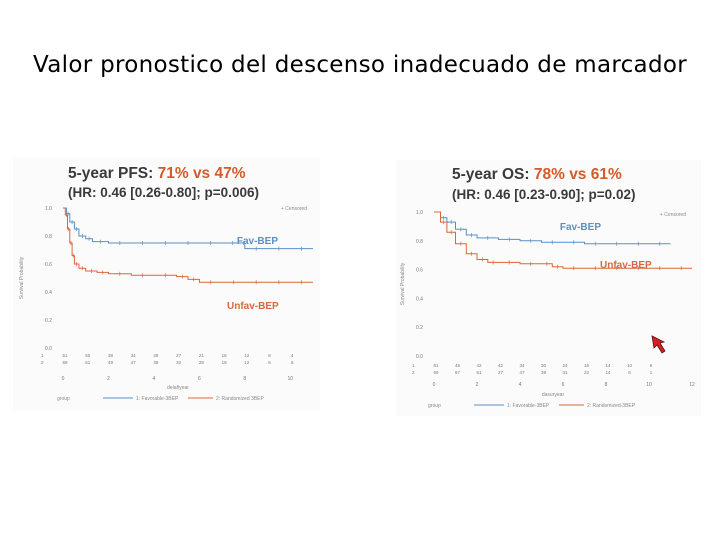 The height and width of the screenshot is (540, 720). What do you see at coordinates (501, 365) in the screenshot?
I see `at-risk-count: 42` at bounding box center [501, 365].